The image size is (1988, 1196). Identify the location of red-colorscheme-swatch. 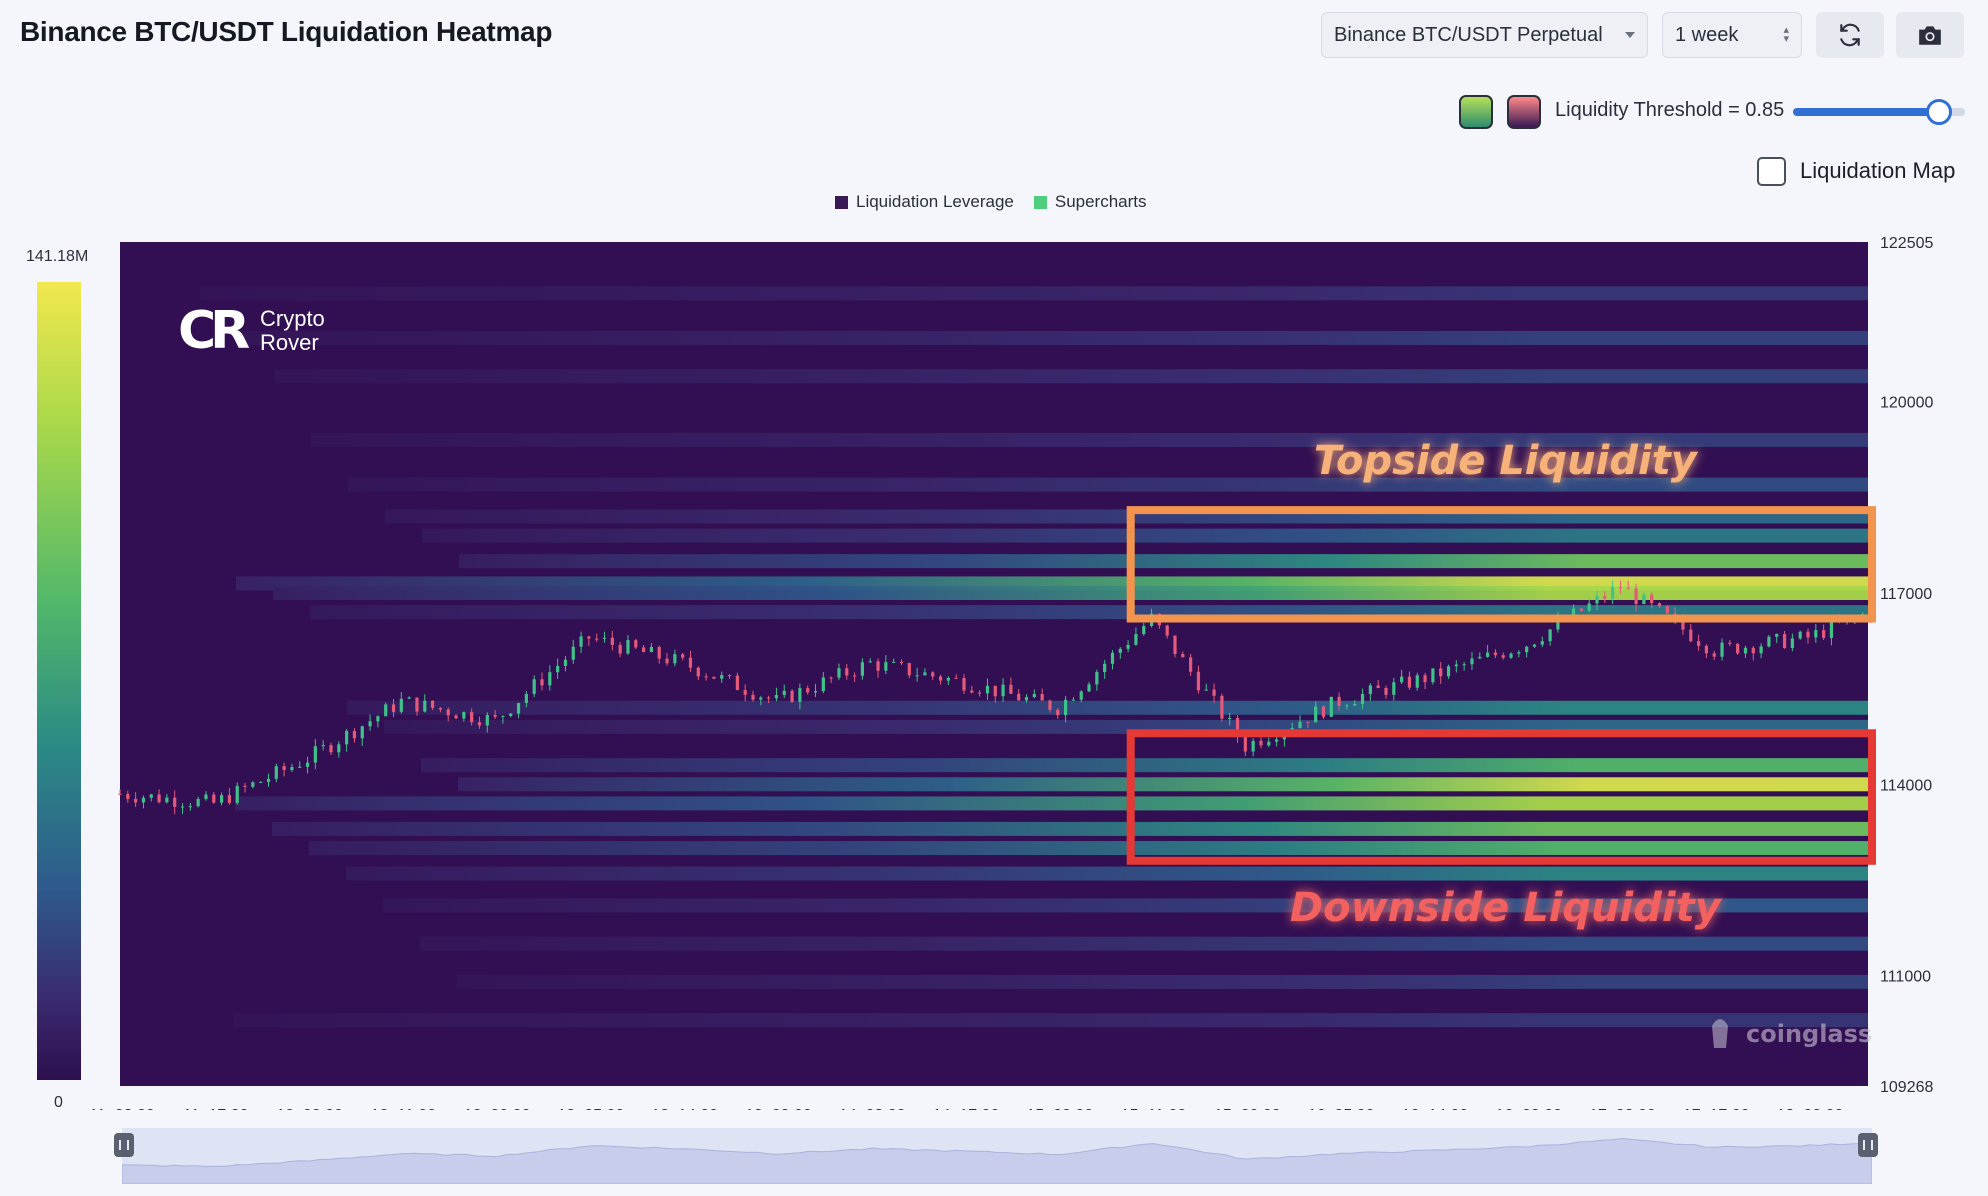
(1524, 112).